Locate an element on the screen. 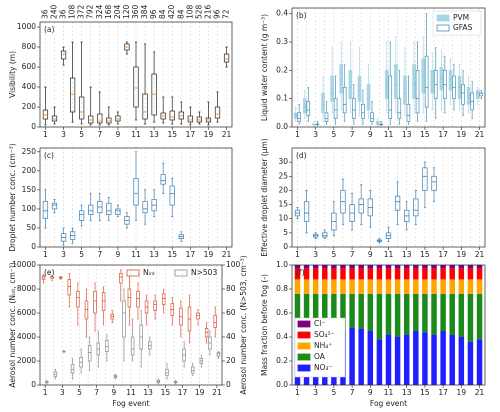 The image size is (500, 412). y-tick-label: 20 is located at coordinates (283, 189).